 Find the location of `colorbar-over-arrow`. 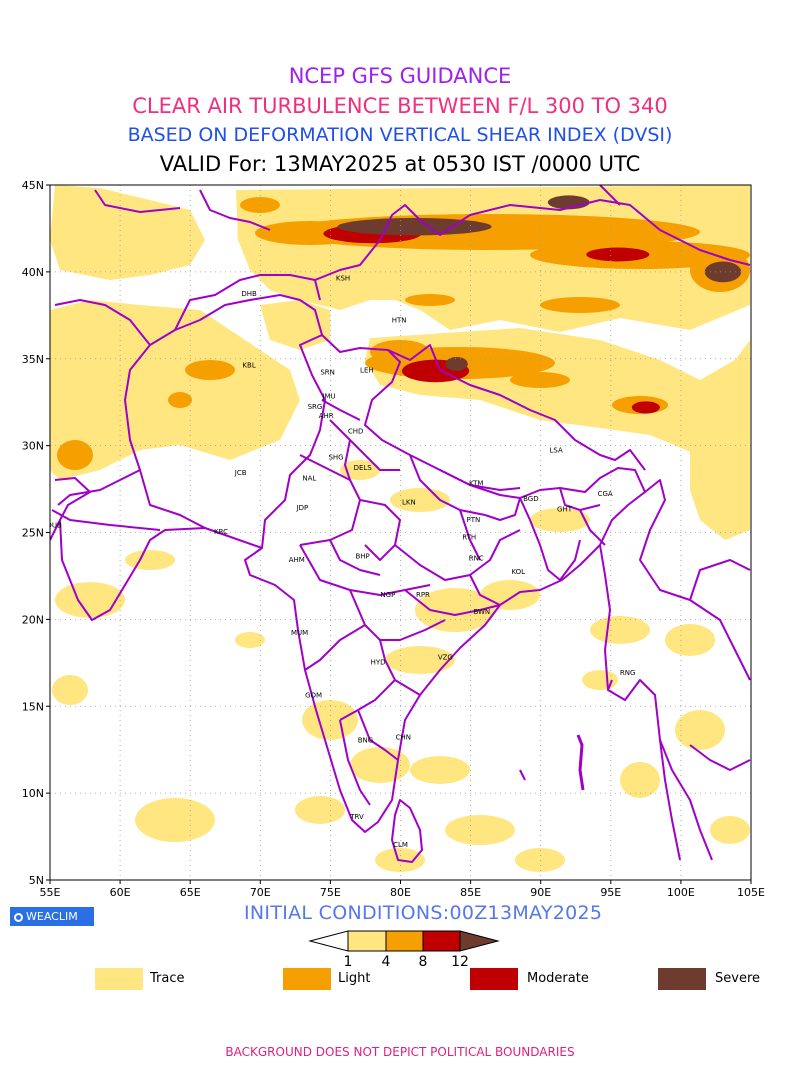

colorbar-over-arrow is located at coordinates (479, 941).